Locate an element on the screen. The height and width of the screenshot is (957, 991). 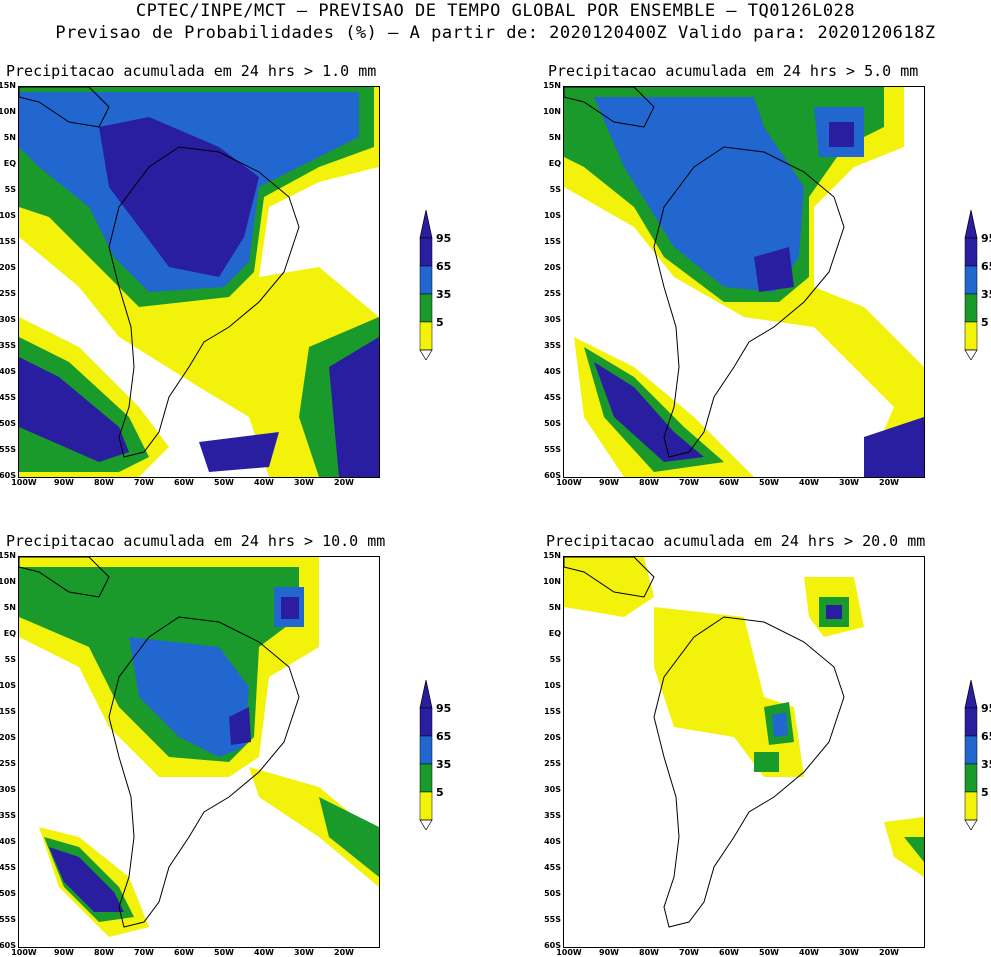
lon-tick-label: 20W is located at coordinates (889, 482).